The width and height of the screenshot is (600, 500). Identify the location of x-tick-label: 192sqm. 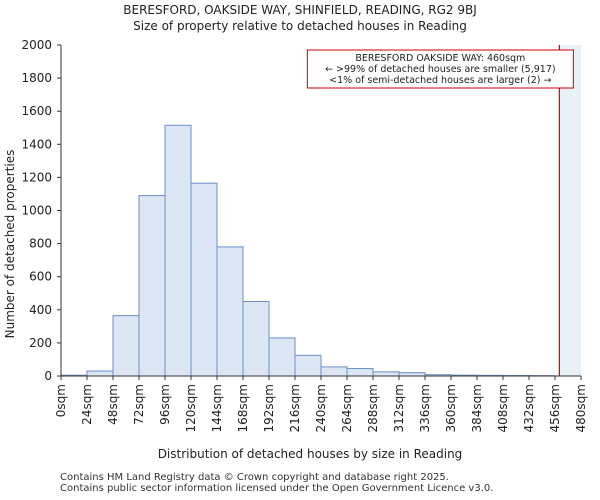
(269, 408).